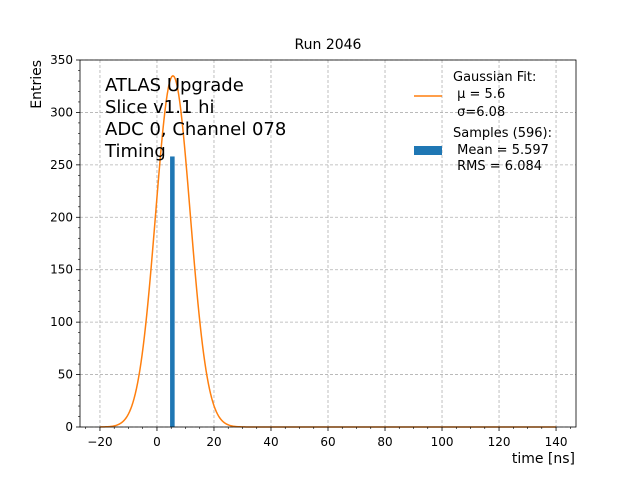 The image size is (640, 480). Describe the element at coordinates (494, 77) in the screenshot. I see `legend-fit-title: Gaussian Fit:` at that location.